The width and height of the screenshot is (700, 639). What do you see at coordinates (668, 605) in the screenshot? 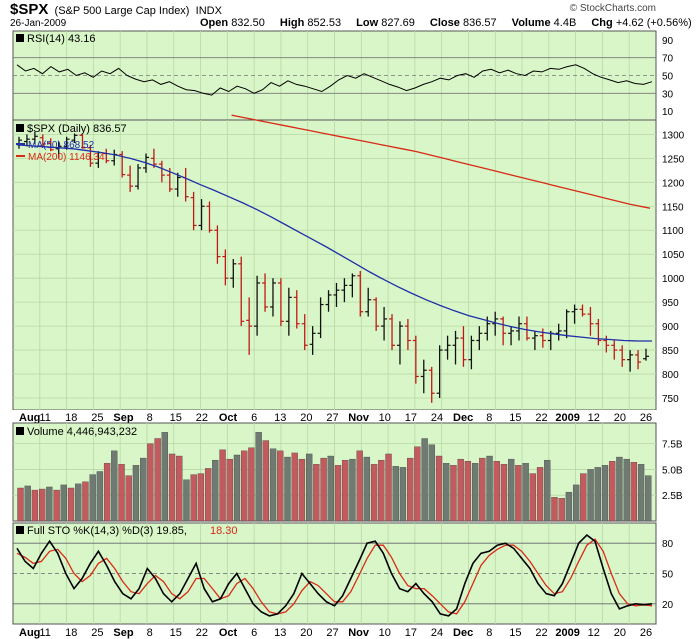
I see `sto-tick-label: 20` at bounding box center [668, 605].